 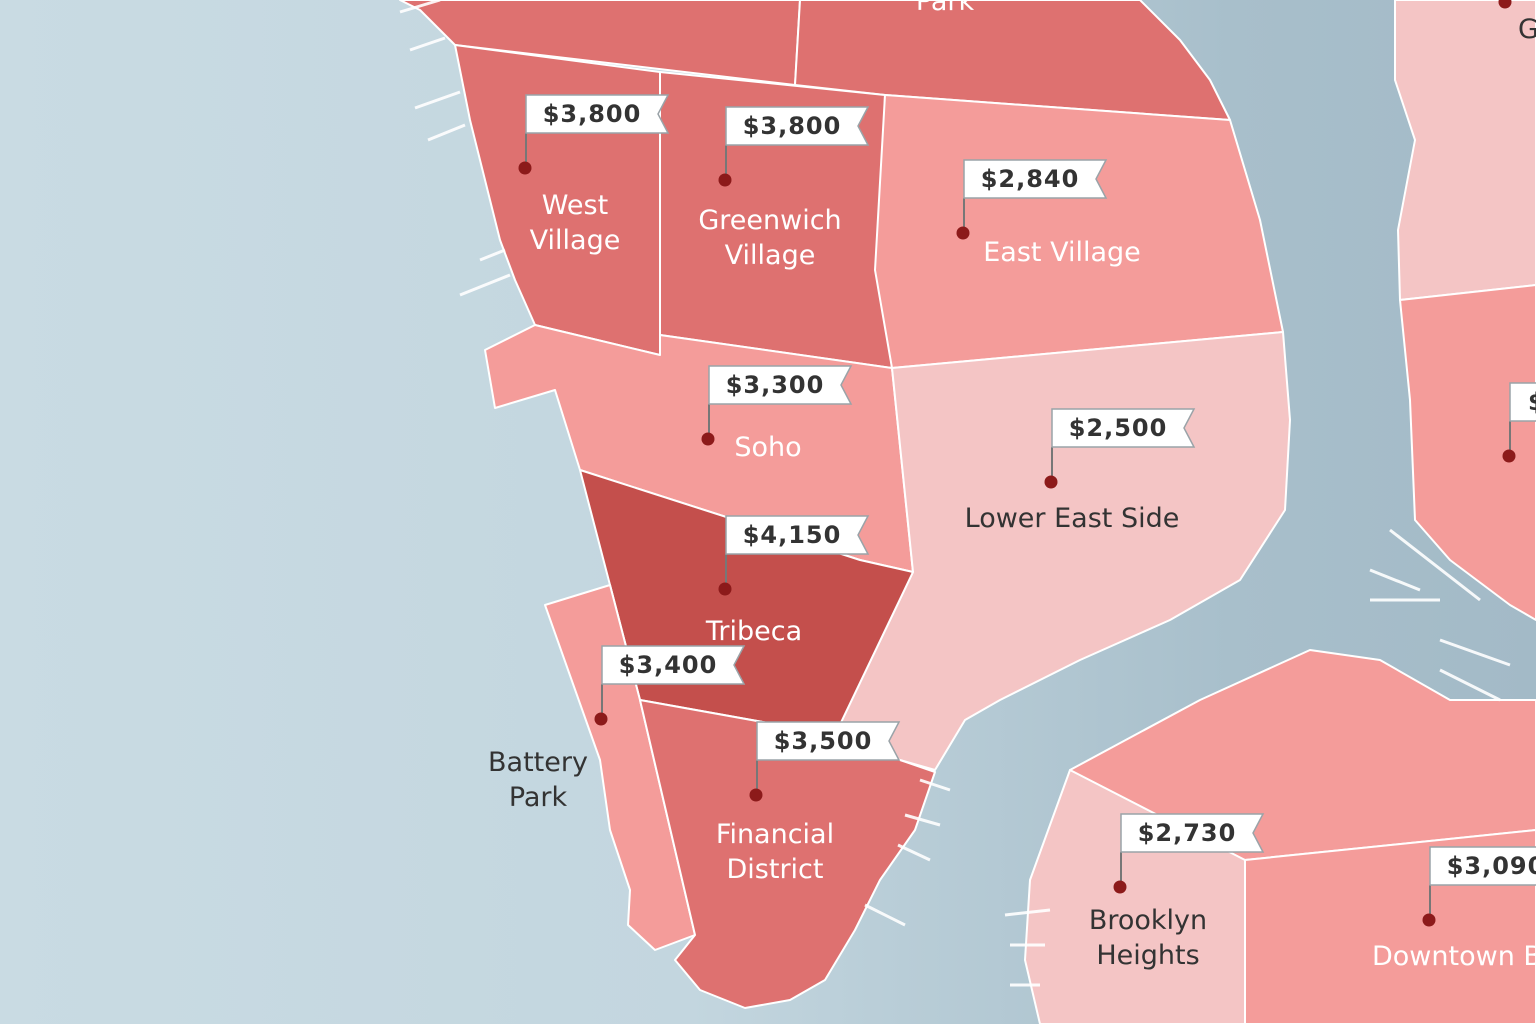 I want to click on right-price-partial: $, so click(x=1532, y=402).